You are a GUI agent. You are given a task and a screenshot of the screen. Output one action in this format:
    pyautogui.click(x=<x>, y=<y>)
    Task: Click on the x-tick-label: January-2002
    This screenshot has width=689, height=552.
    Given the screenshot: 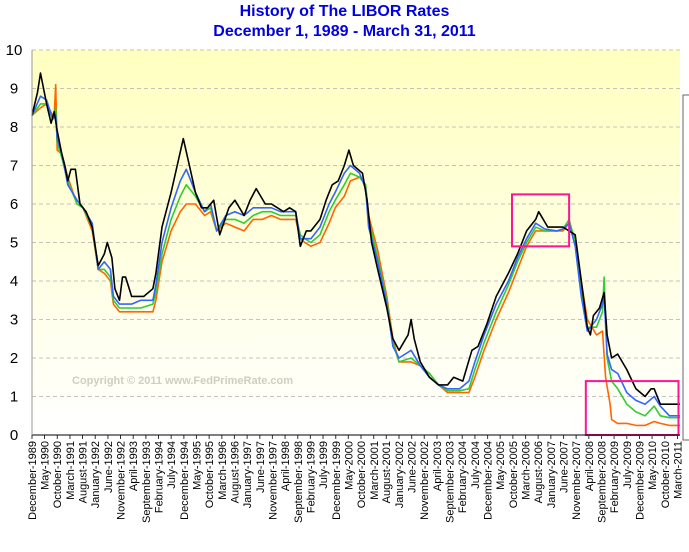 What is the action you would take?
    pyautogui.click(x=400, y=474)
    